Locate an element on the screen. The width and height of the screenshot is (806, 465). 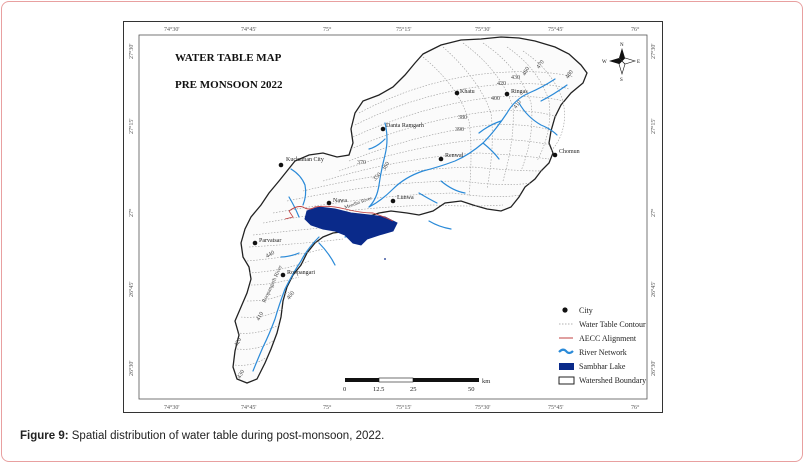
city-label: Renwal is located at coordinates (454, 156).